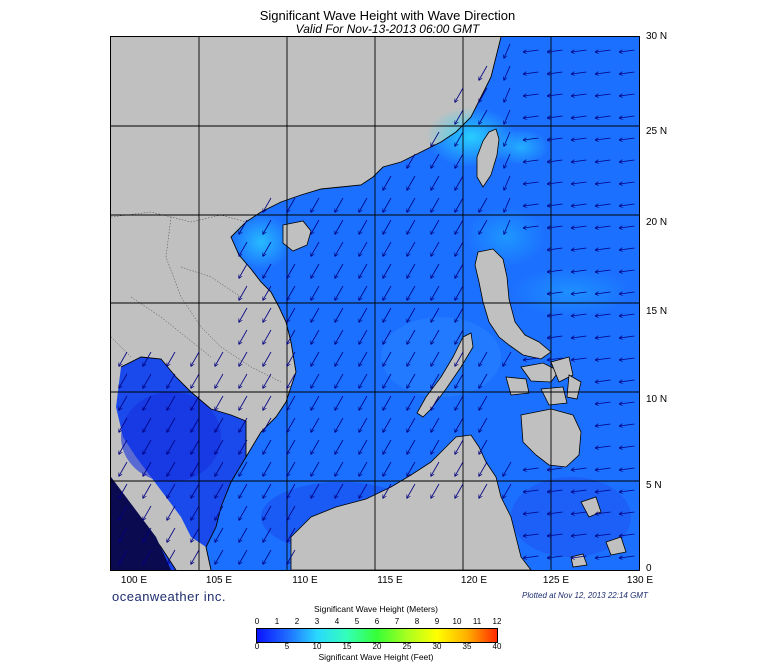 The height and width of the screenshot is (665, 775). Describe the element at coordinates (657, 36) in the screenshot. I see `lat-label-30n: 30 N` at that location.